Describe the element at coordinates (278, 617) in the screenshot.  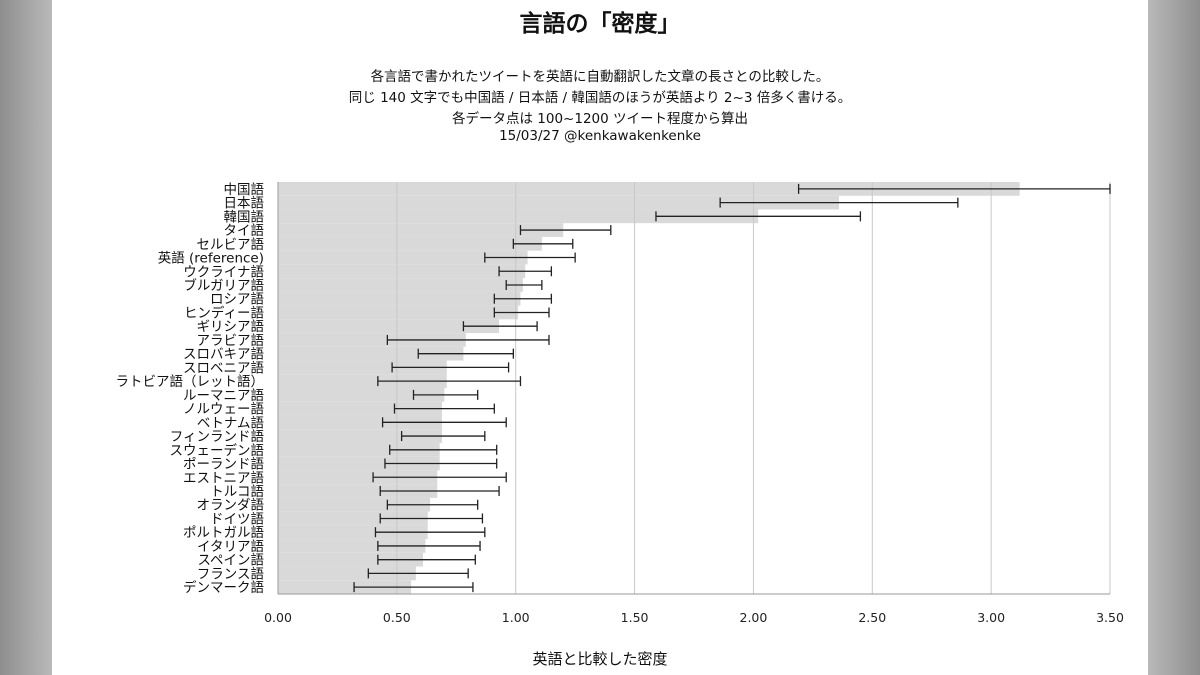
I see `x-tick-label: 0.00` at that location.